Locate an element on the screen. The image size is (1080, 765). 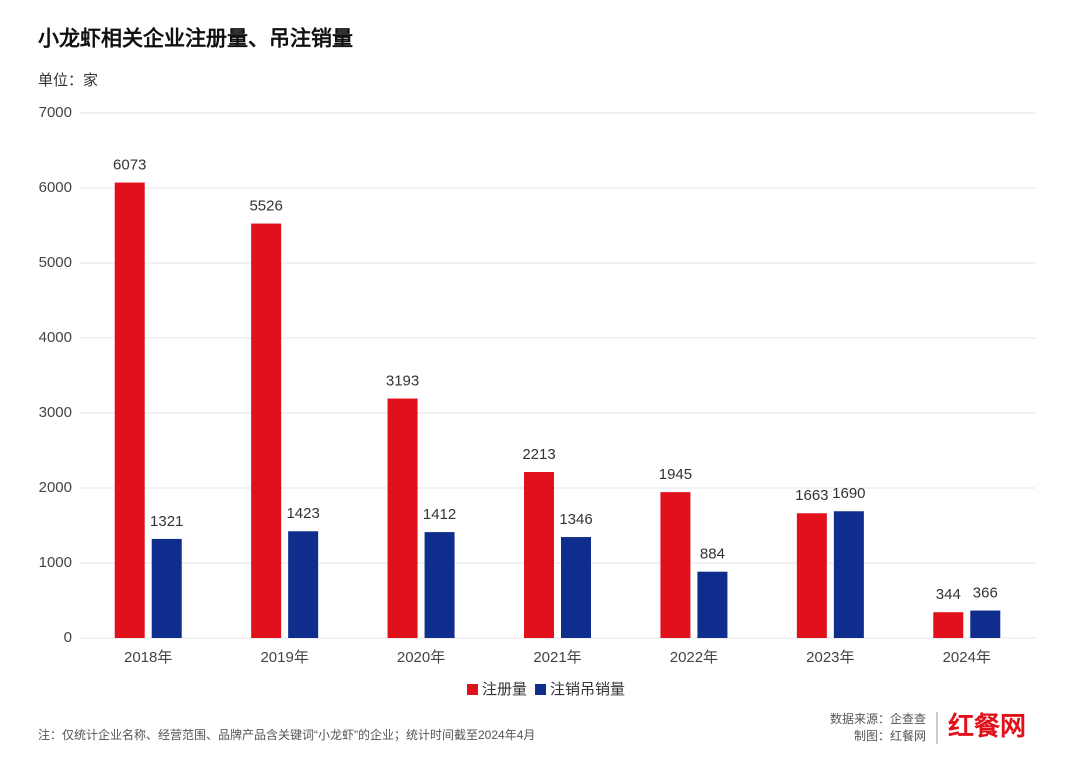
y-tick-label: 2000 is located at coordinates (55, 487).